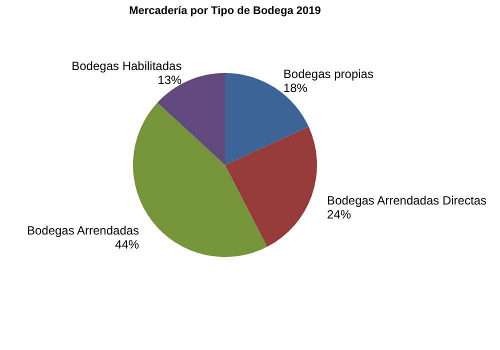 Image resolution: width=500 pixels, height=350 pixels. I want to click on slice-label: Bodegas Arrendadas Directas, so click(406, 200).